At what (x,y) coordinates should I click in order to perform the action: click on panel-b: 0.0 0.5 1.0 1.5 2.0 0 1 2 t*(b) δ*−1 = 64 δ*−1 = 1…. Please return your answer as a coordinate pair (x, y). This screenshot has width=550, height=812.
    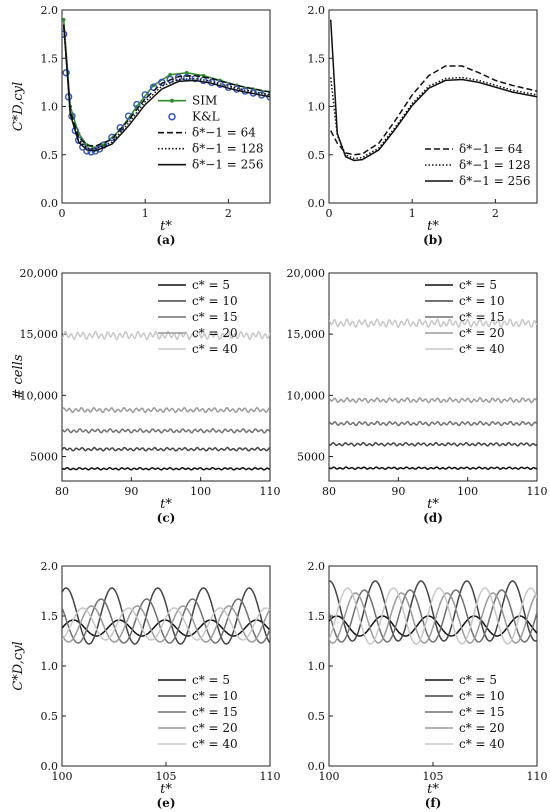
    Looking at the image, I should click on (423, 125).